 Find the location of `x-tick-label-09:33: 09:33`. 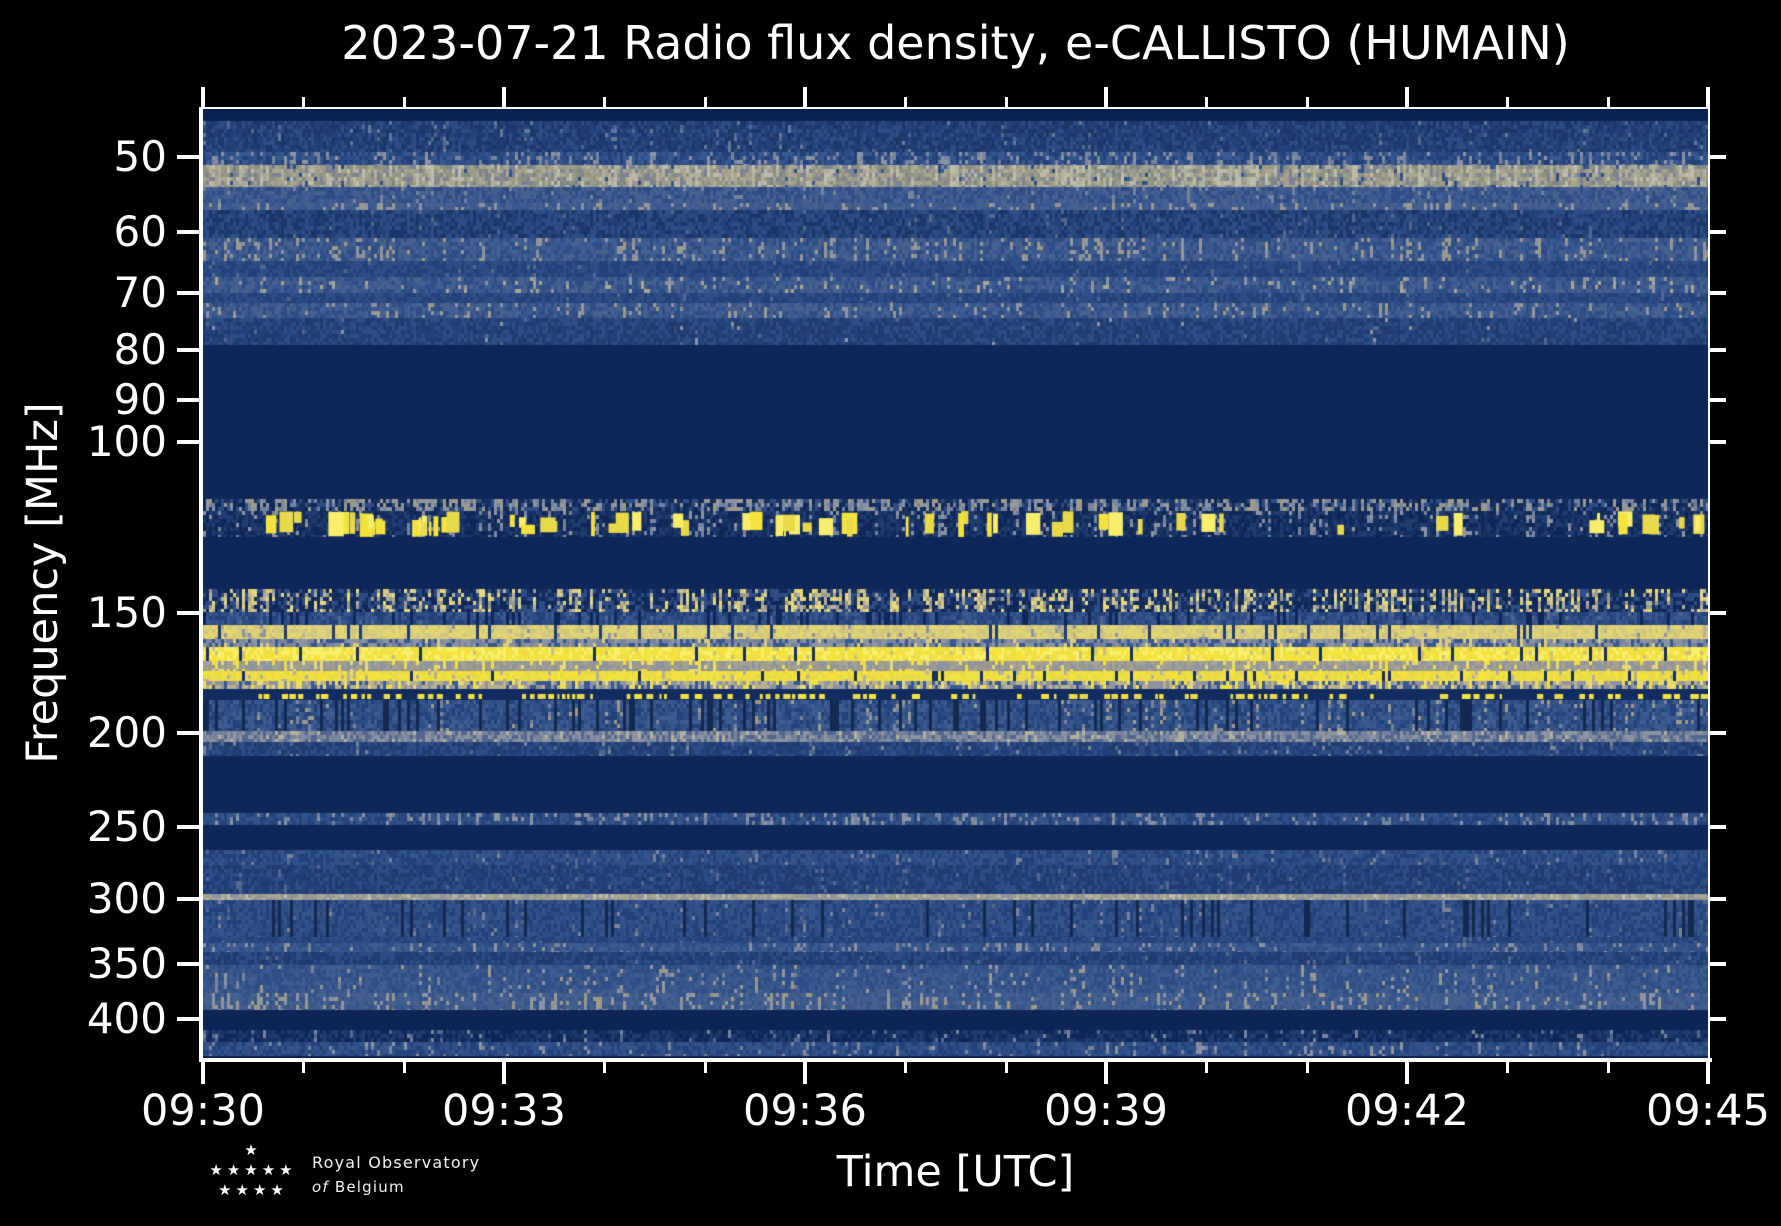

x-tick-label-09:33: 09:33 is located at coordinates (504, 1111).